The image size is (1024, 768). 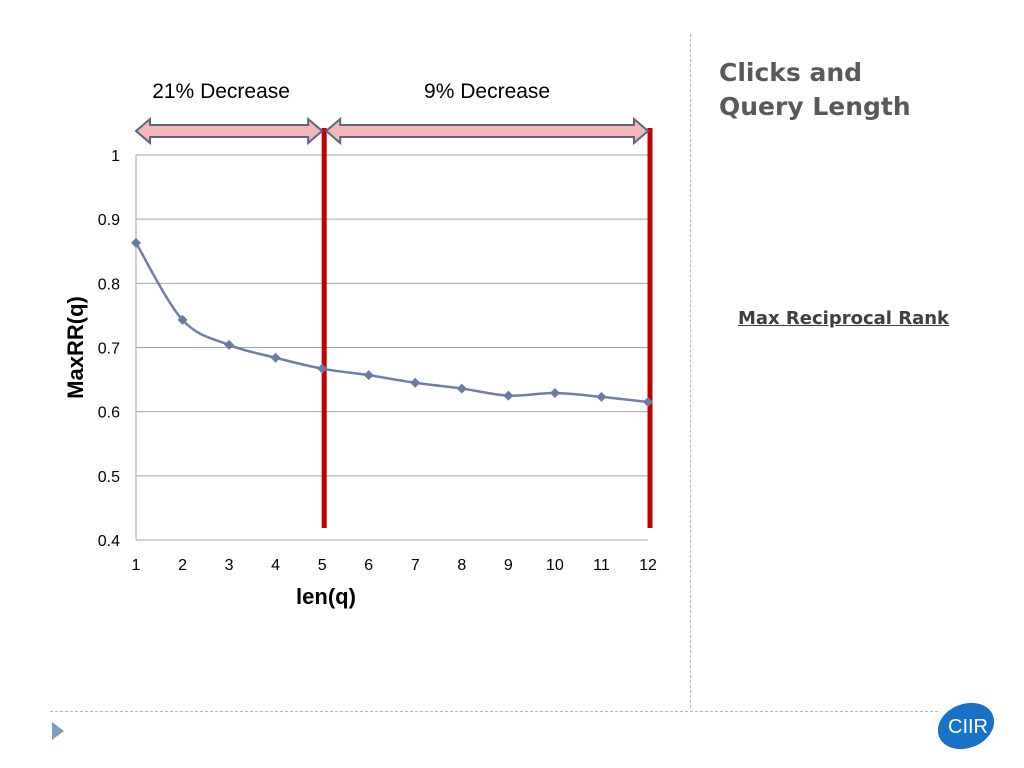 I want to click on x-axis-title: len(q), so click(x=326, y=596).